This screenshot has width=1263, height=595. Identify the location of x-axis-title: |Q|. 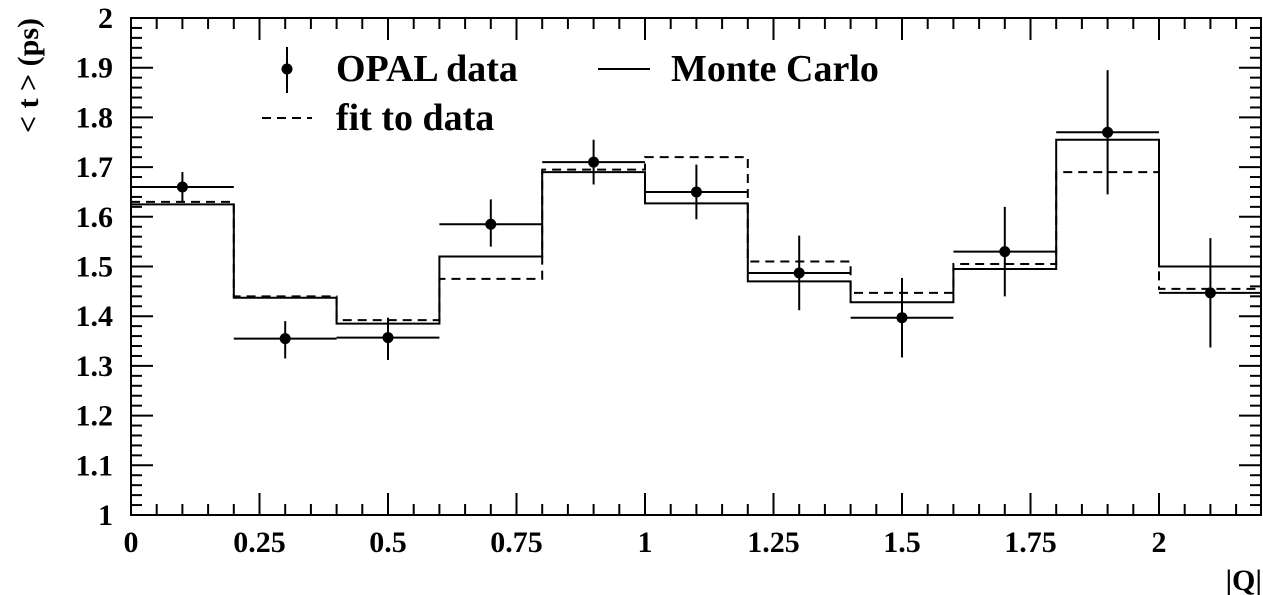
(1243, 579).